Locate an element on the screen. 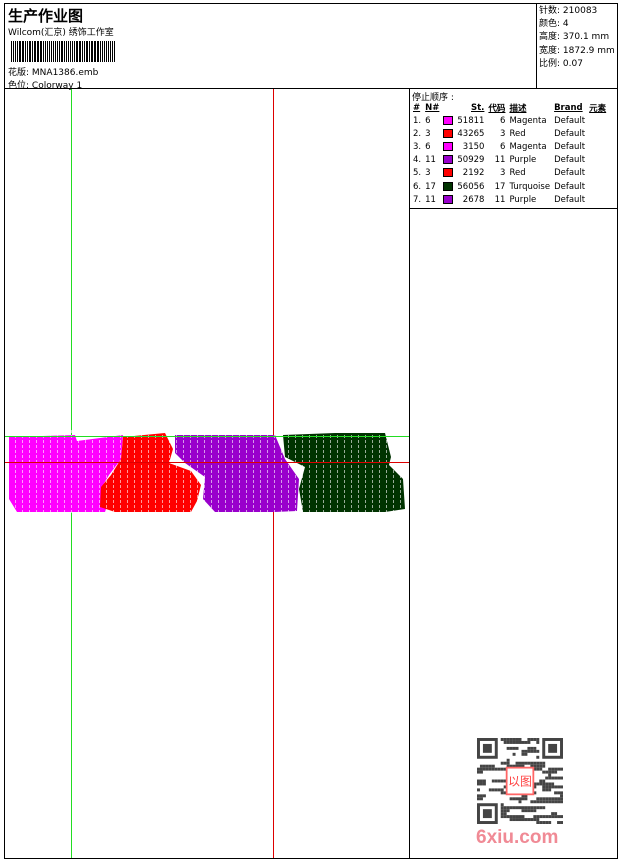 The image size is (620, 860). row-index: 2. is located at coordinates (417, 133).